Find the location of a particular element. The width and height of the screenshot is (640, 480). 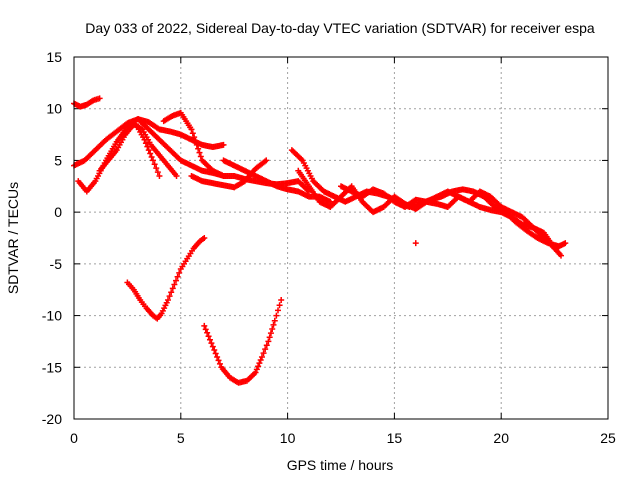

series-track-g is located at coordinates (277, 181).